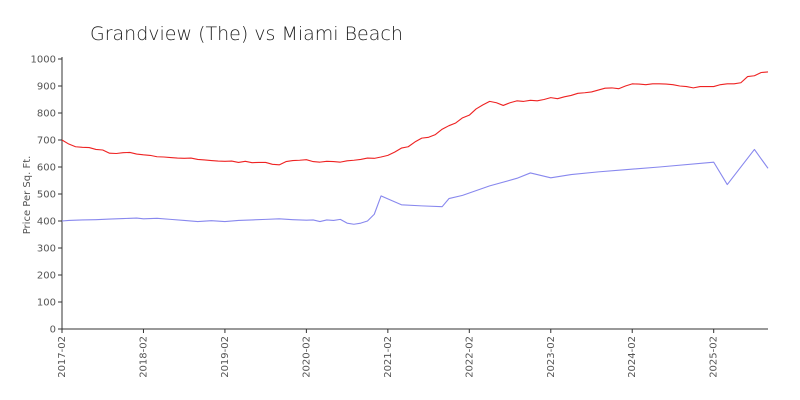 The height and width of the screenshot is (400, 800). I want to click on x-tick-label: 2021-02, so click(388, 357).